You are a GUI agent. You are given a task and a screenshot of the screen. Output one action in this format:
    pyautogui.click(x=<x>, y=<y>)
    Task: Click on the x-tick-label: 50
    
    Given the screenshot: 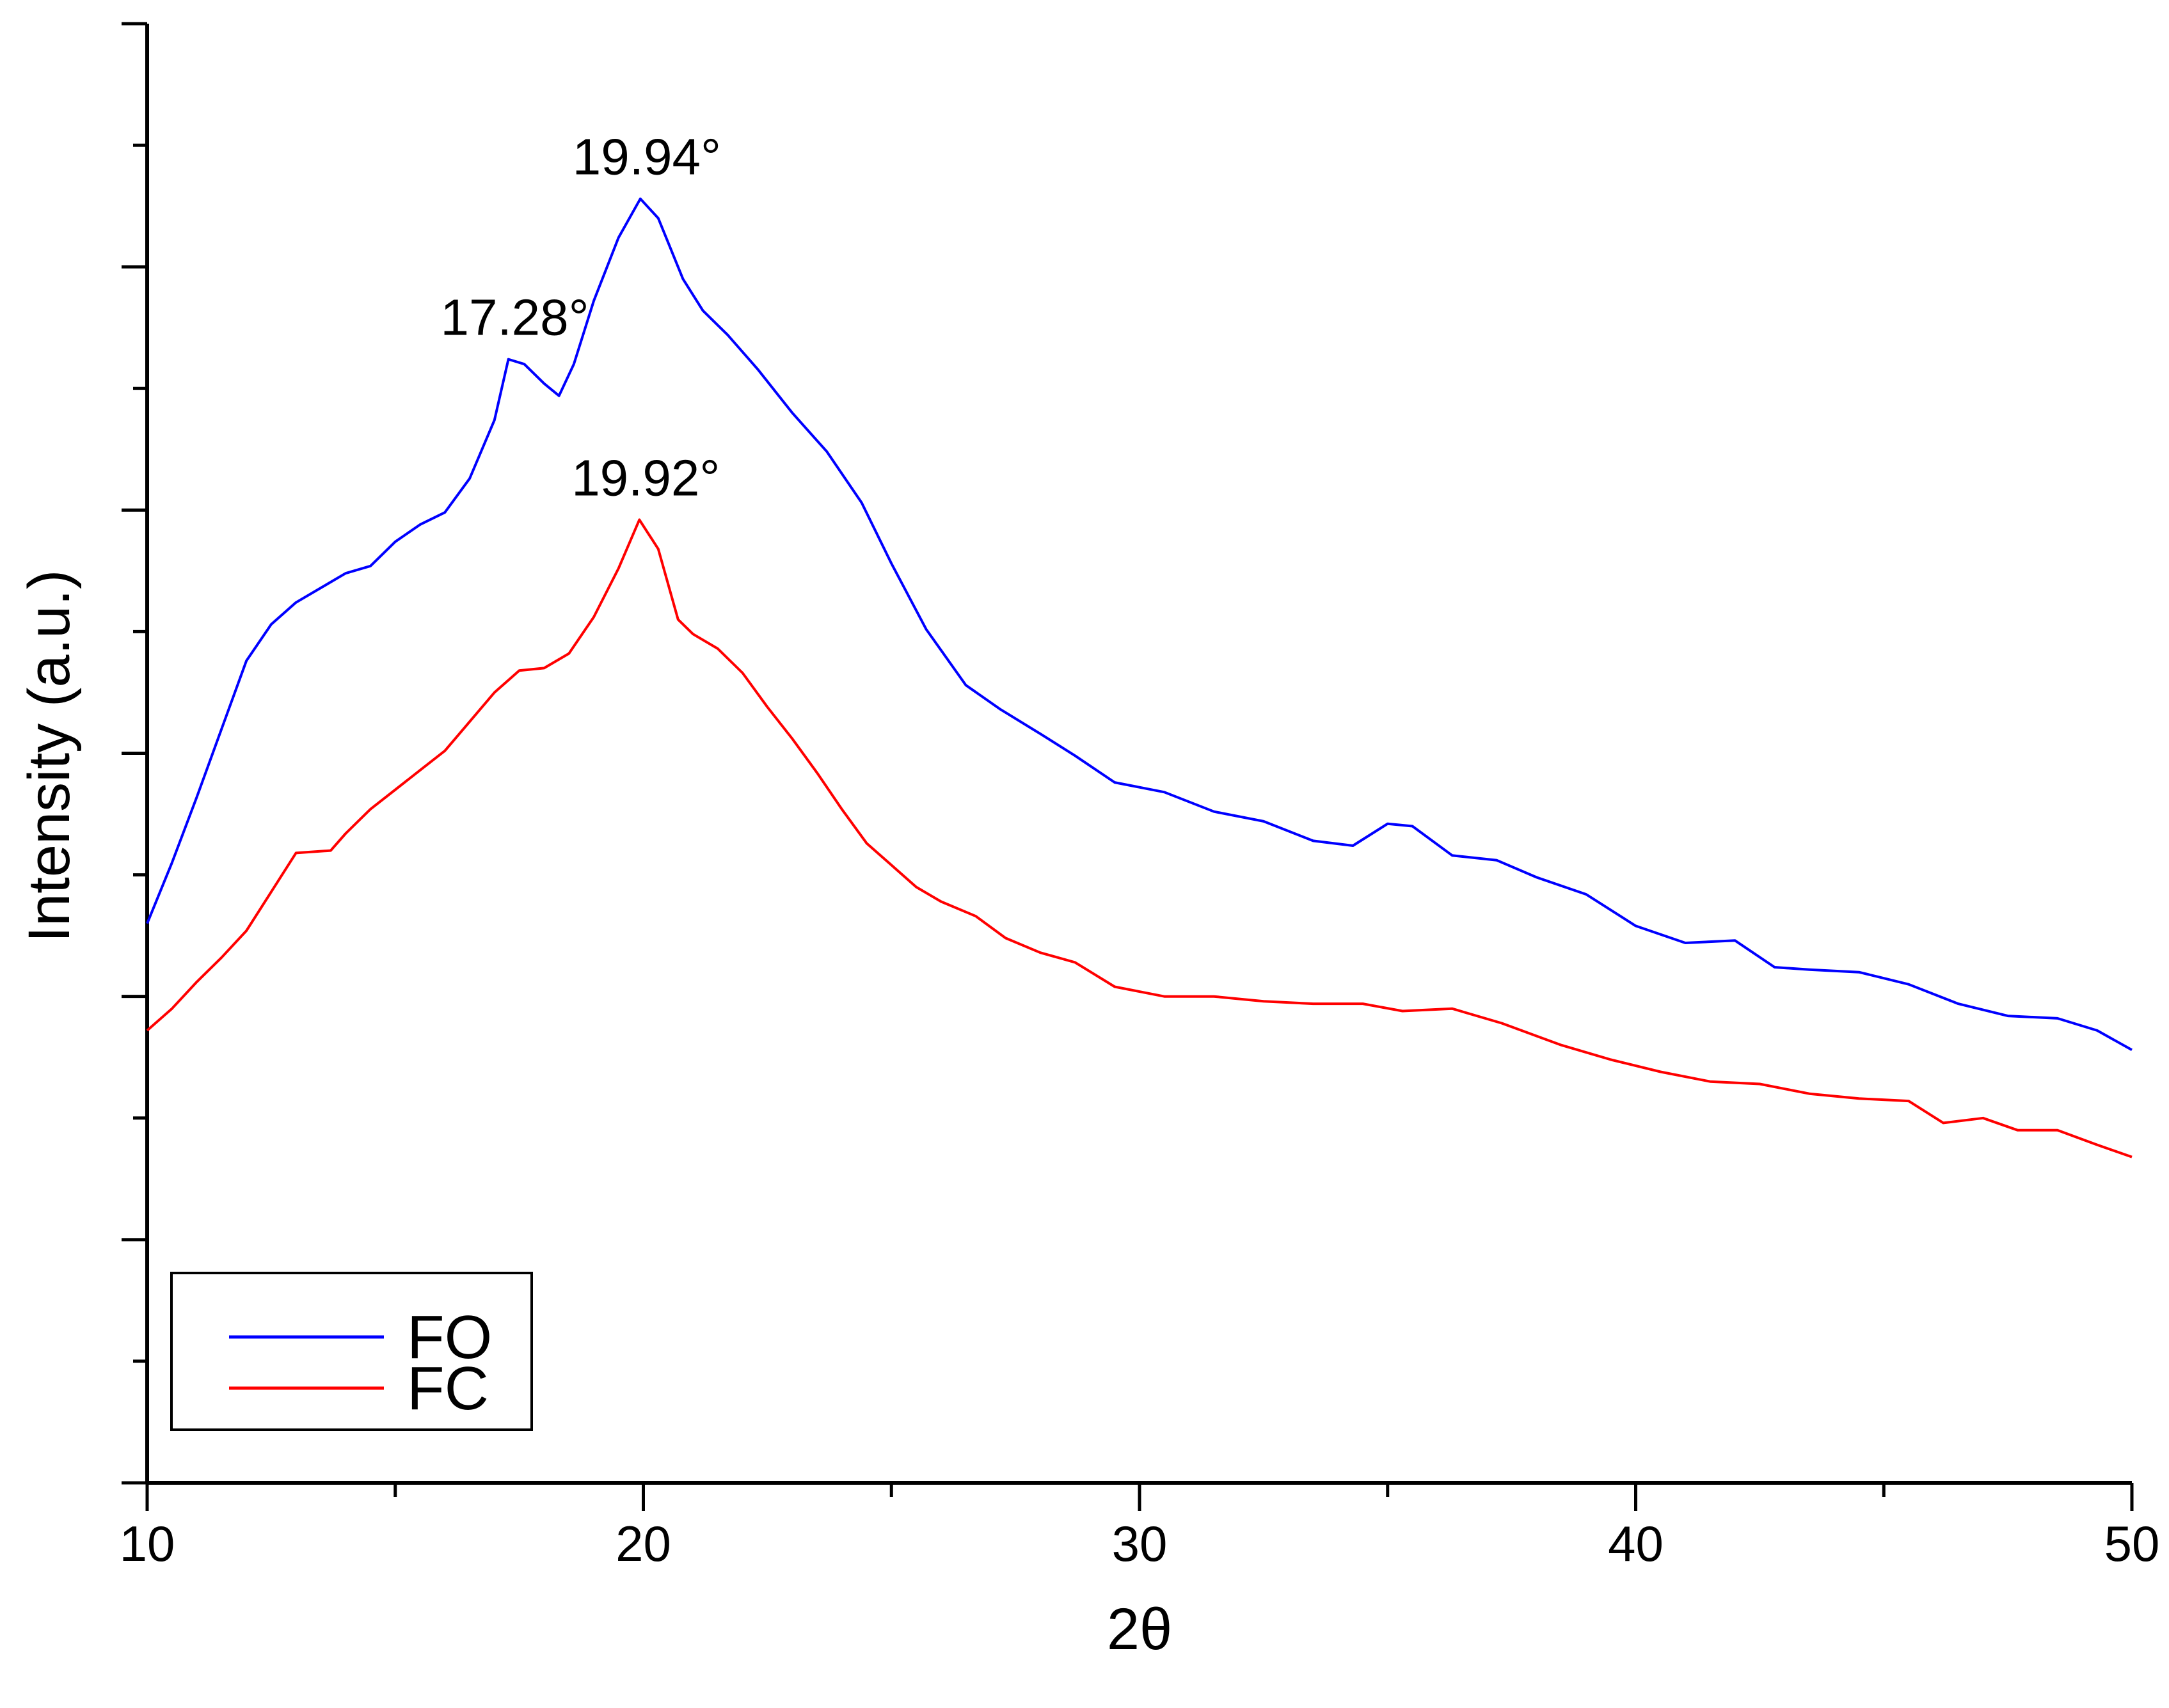 What is the action you would take?
    pyautogui.click(x=2132, y=1544)
    